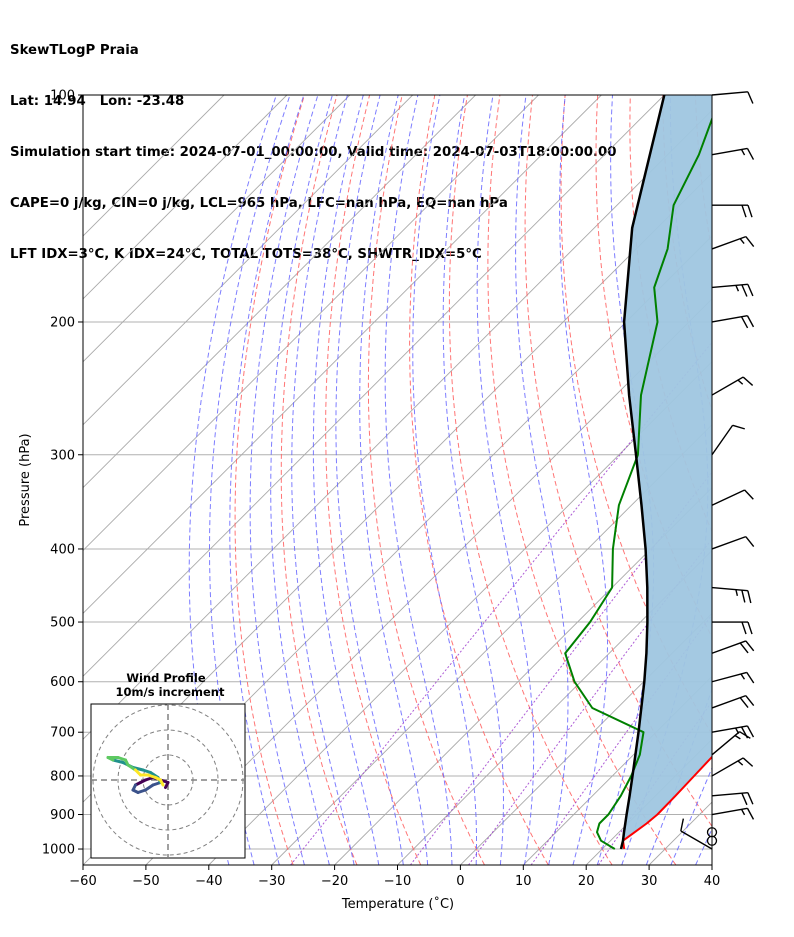  Describe the element at coordinates (168, 781) in the screenshot. I see `hodograph-plot` at that location.